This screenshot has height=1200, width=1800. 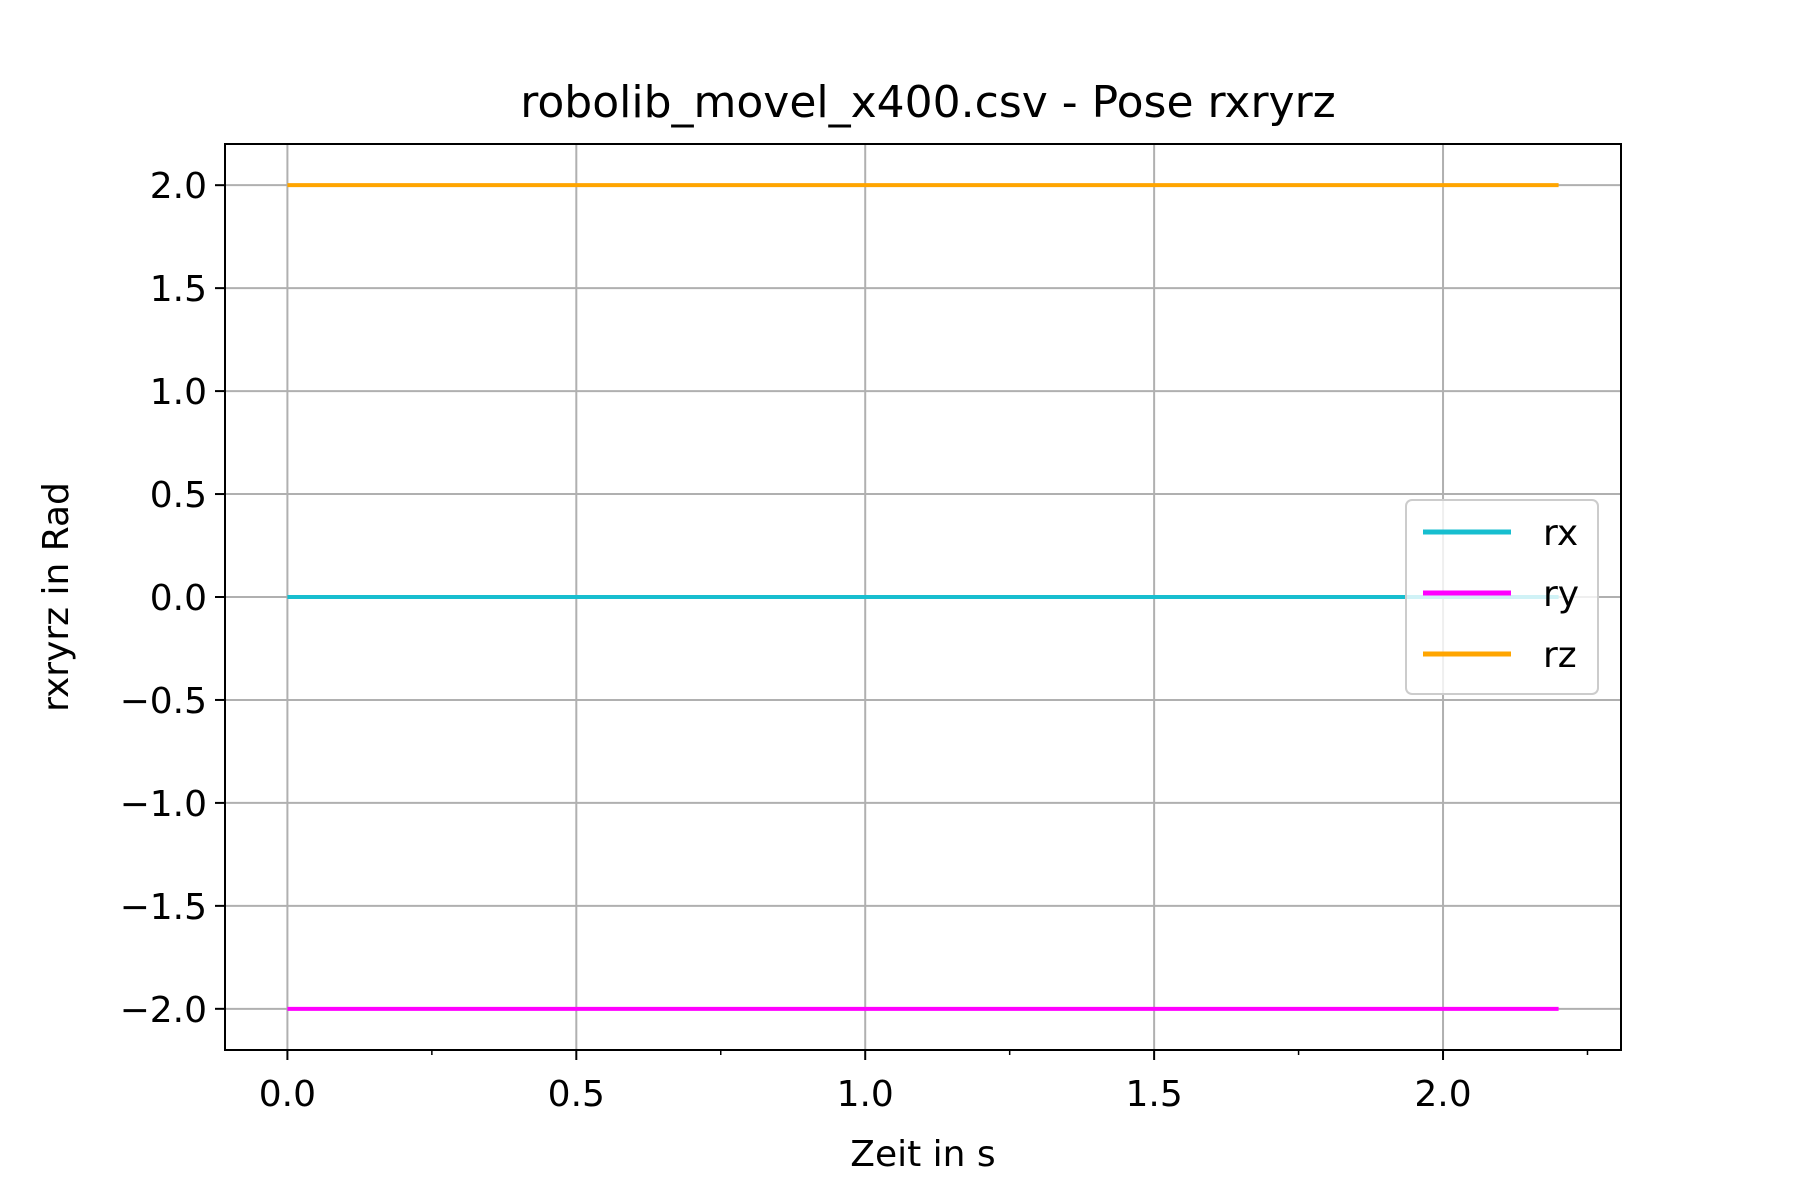 What do you see at coordinates (928, 102) in the screenshot?
I see `chart-title: robolib_movel_x400.csv - Pose rxryrz` at bounding box center [928, 102].